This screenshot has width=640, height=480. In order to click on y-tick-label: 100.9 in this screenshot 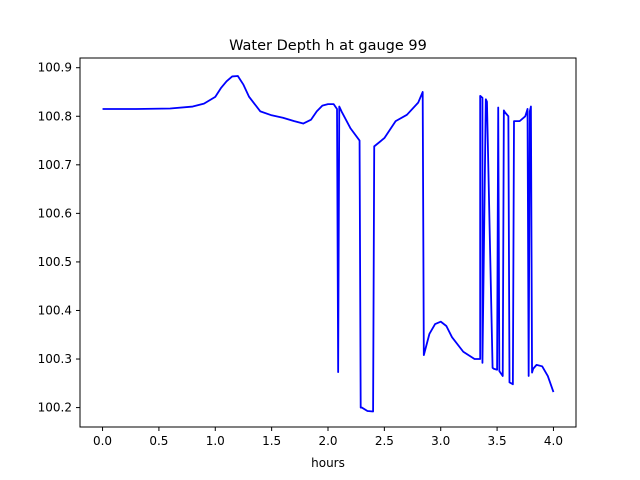, I will do `click(55, 68)`.